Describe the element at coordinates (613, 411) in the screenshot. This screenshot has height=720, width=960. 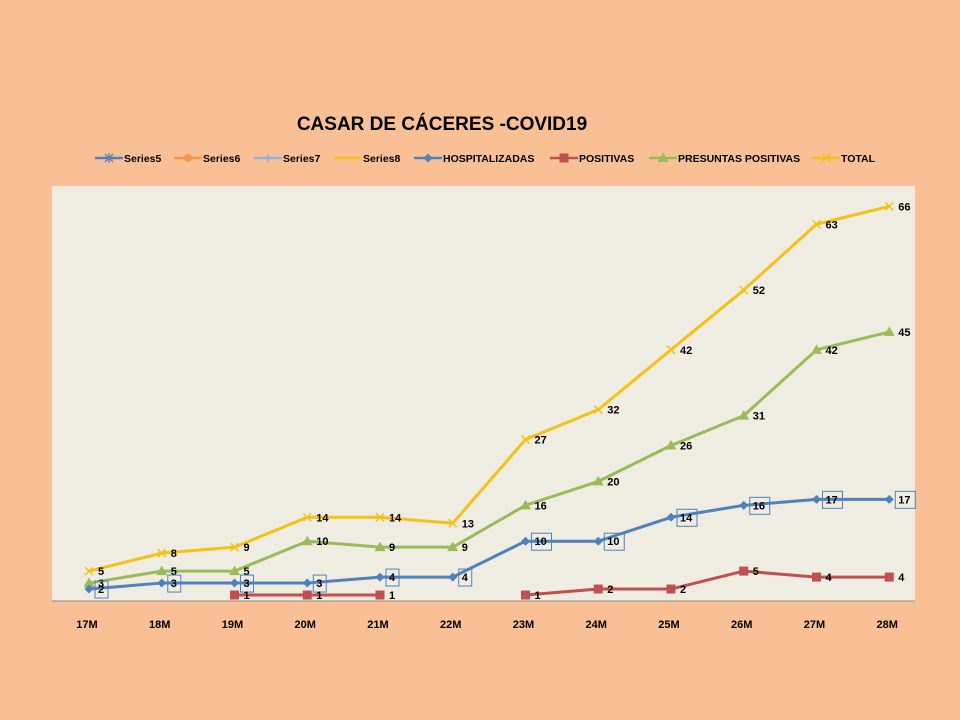
I see `data-label-text: 32` at that location.